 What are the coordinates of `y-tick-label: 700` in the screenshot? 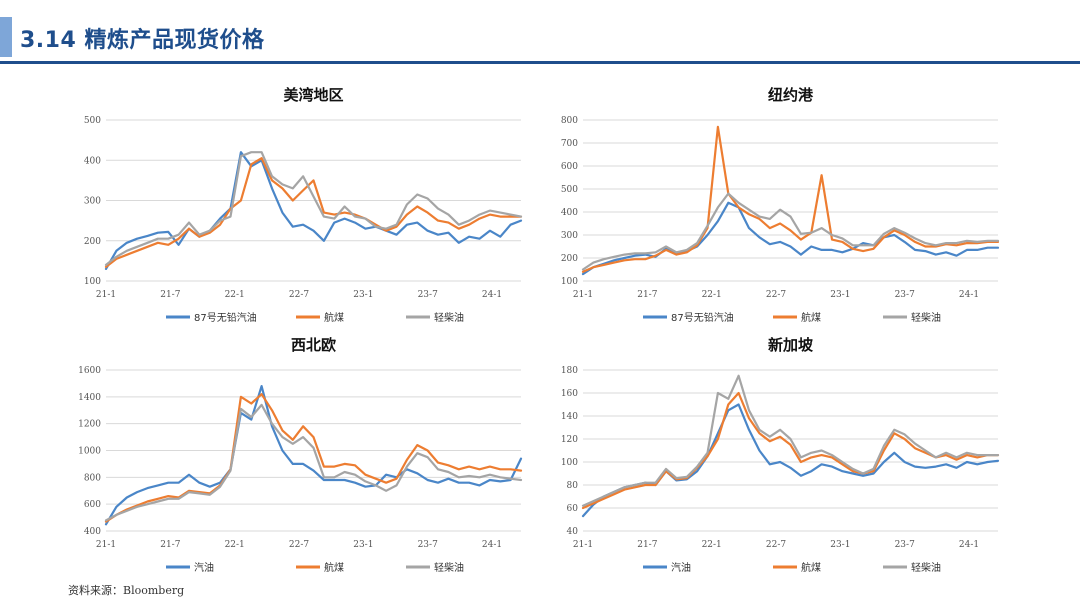 It's located at (569, 144).